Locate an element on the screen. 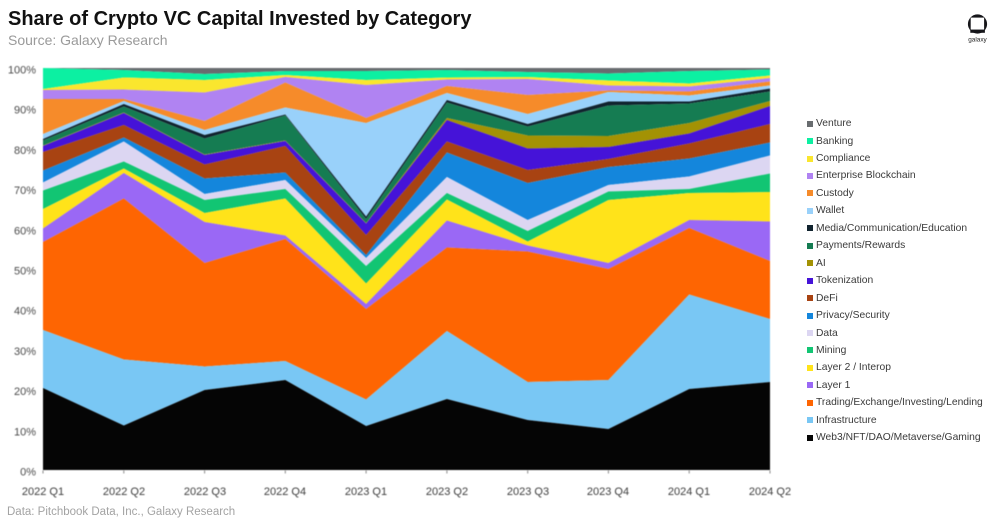 This screenshot has height=525, width=1000. svg-text: 20% is located at coordinates (25, 392).